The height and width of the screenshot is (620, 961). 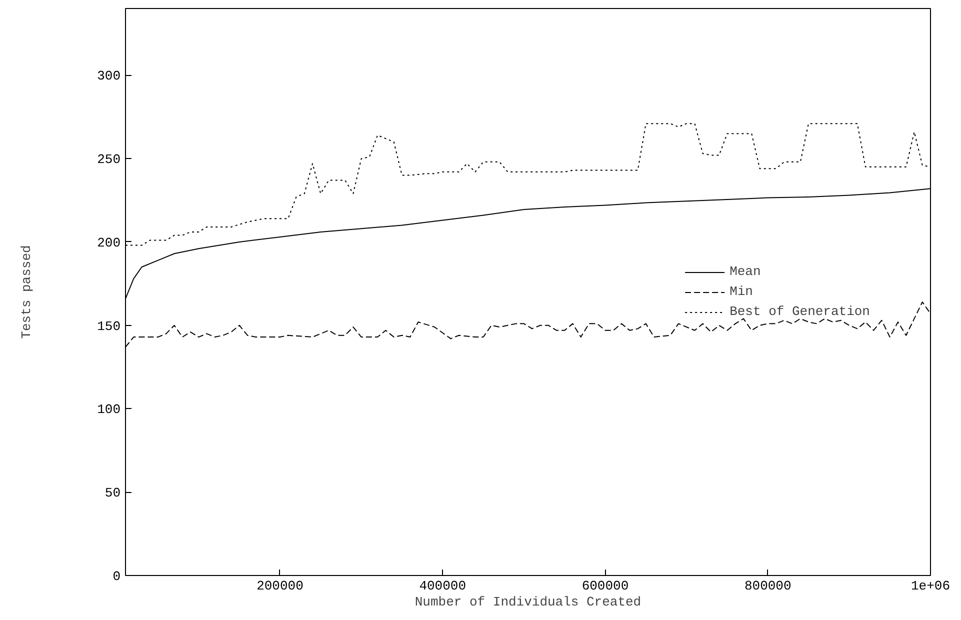 I want to click on legend-label: Min, so click(x=741, y=291).